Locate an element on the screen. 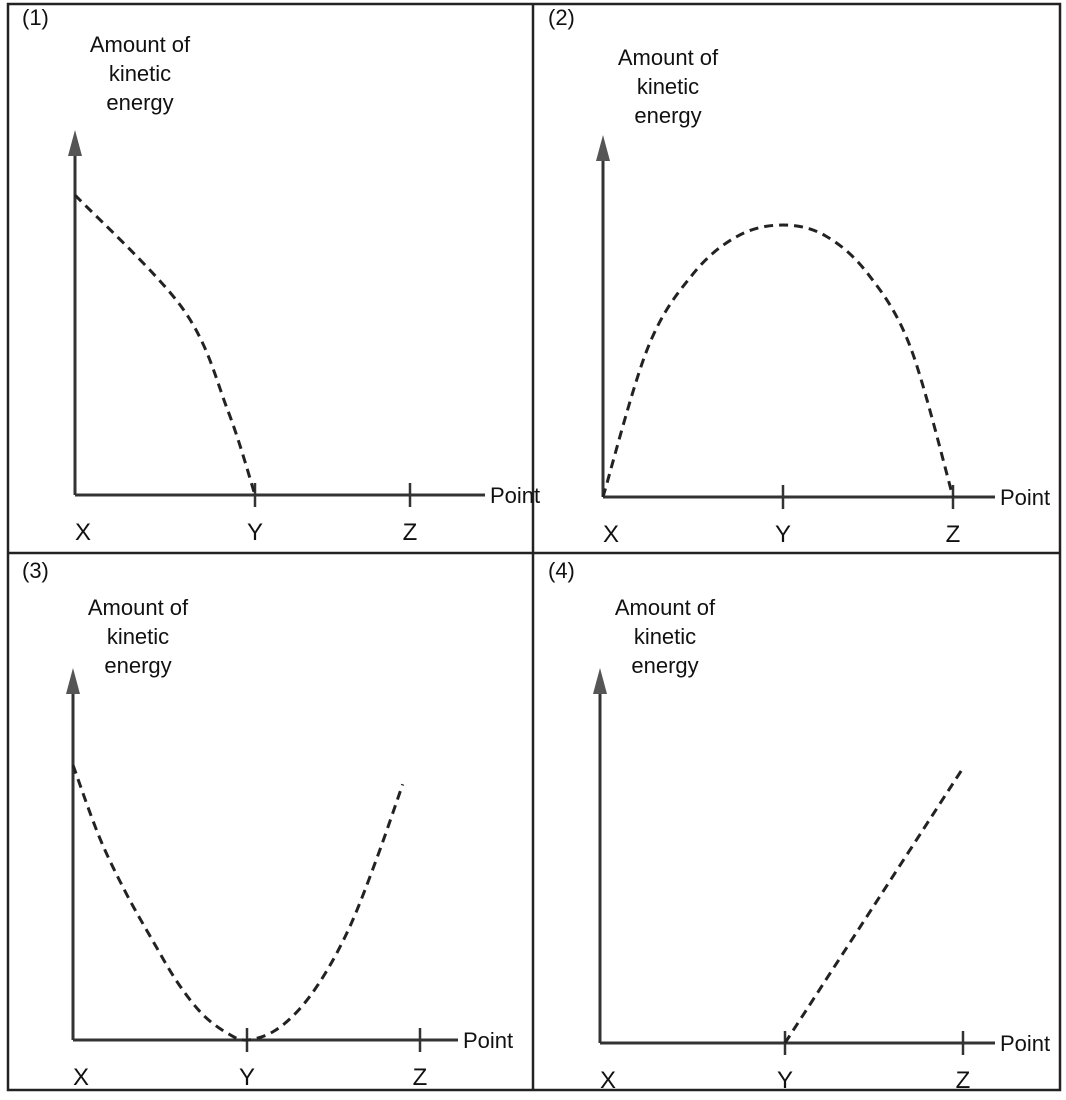 This screenshot has width=1066, height=1100. panel-label: (1) is located at coordinates (35, 17).